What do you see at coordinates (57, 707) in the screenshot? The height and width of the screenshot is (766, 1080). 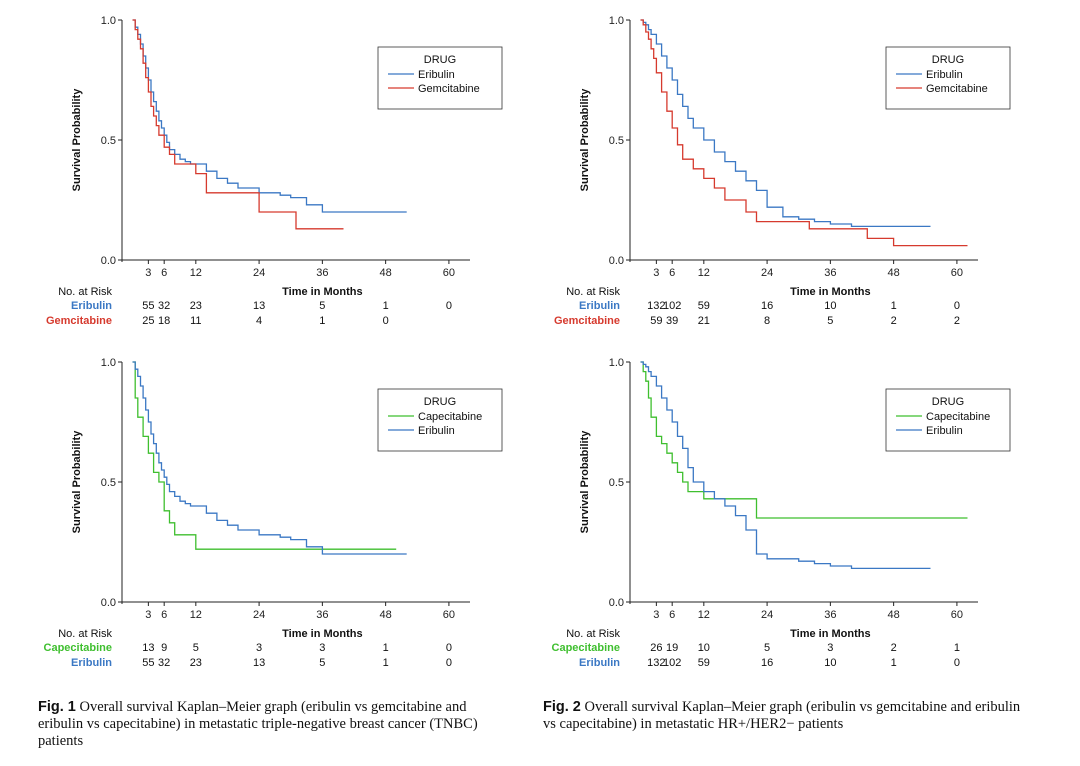 I see `figure-1-label: Fig. 1` at bounding box center [57, 707].